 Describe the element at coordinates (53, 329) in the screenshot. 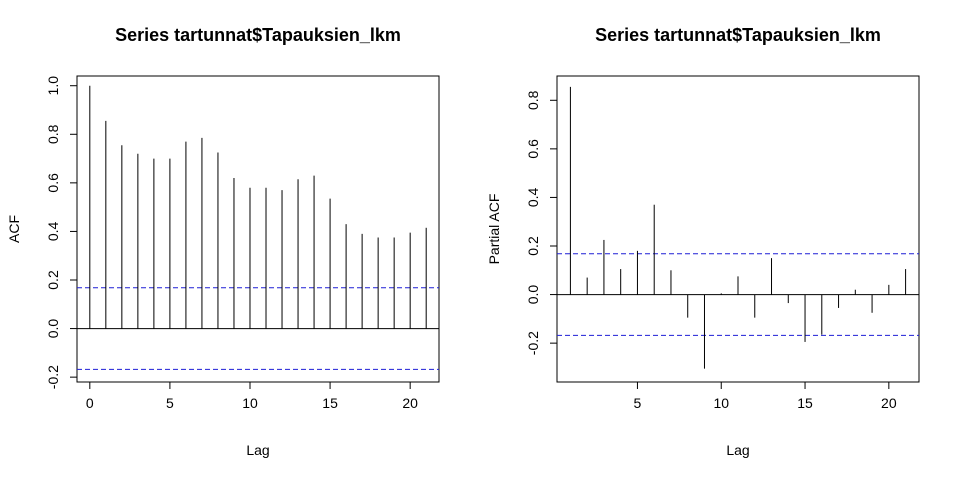

I see `acf-y-tick-label: 0.0` at that location.